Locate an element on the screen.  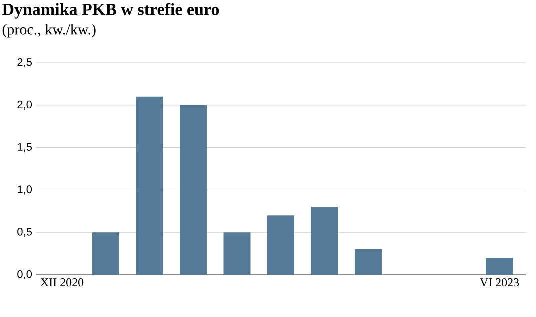
y-tick-label: 1,5 is located at coordinates (25, 147).